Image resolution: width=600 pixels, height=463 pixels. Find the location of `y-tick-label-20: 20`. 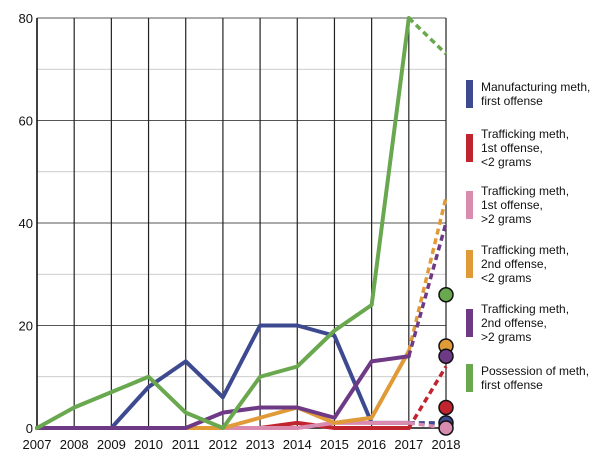

y-tick-label-20: 20 is located at coordinates (26, 326).